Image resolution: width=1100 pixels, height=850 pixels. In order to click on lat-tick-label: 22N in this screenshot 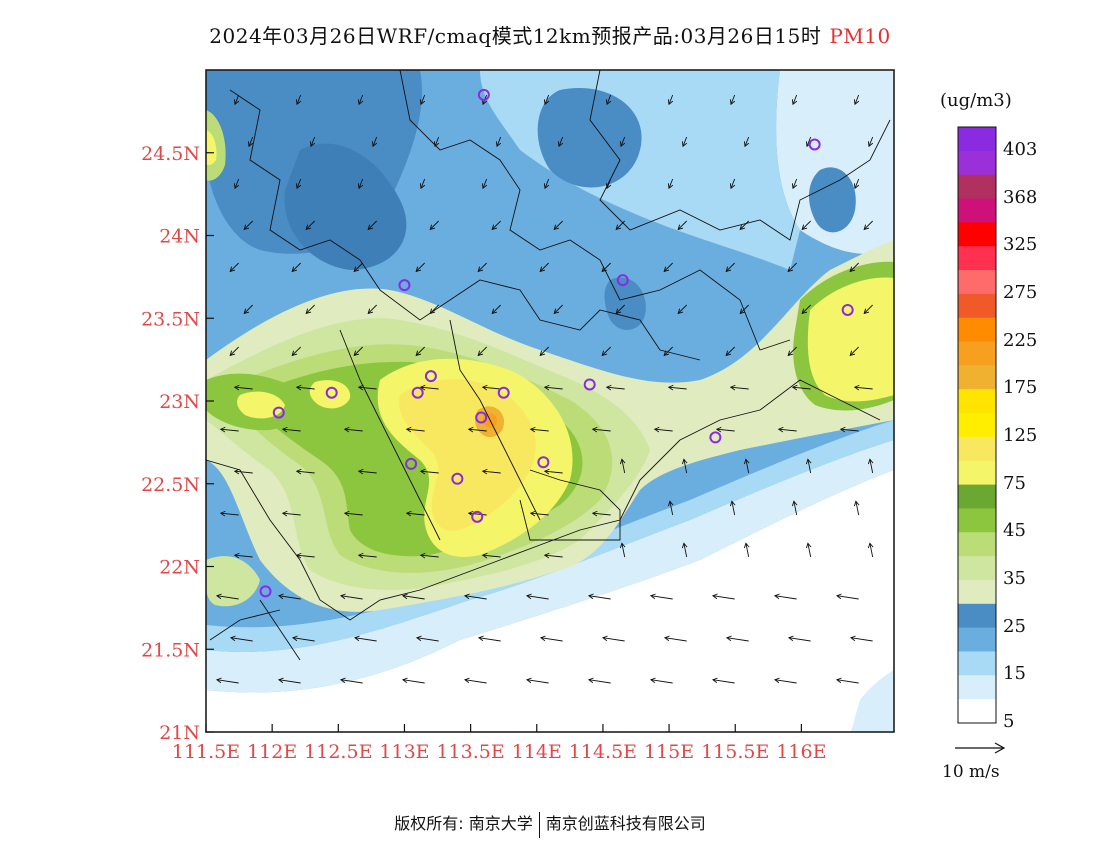, I will do `click(179, 568)`.